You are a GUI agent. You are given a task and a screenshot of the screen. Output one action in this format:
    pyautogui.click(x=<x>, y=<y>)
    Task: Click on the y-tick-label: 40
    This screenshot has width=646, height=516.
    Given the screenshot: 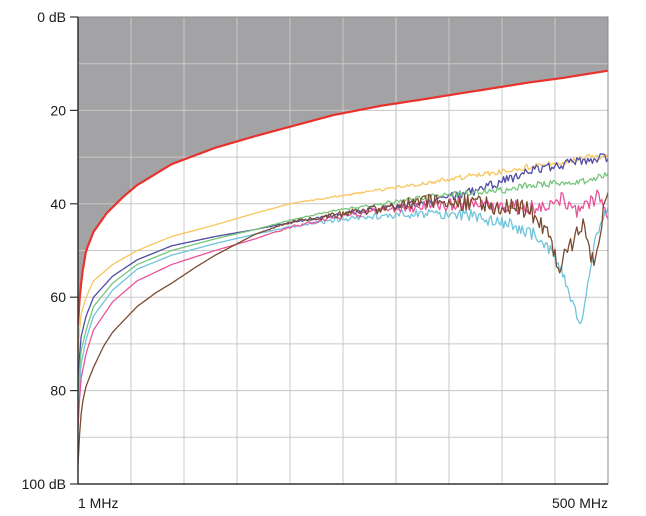 What is the action you would take?
    pyautogui.click(x=58, y=204)
    